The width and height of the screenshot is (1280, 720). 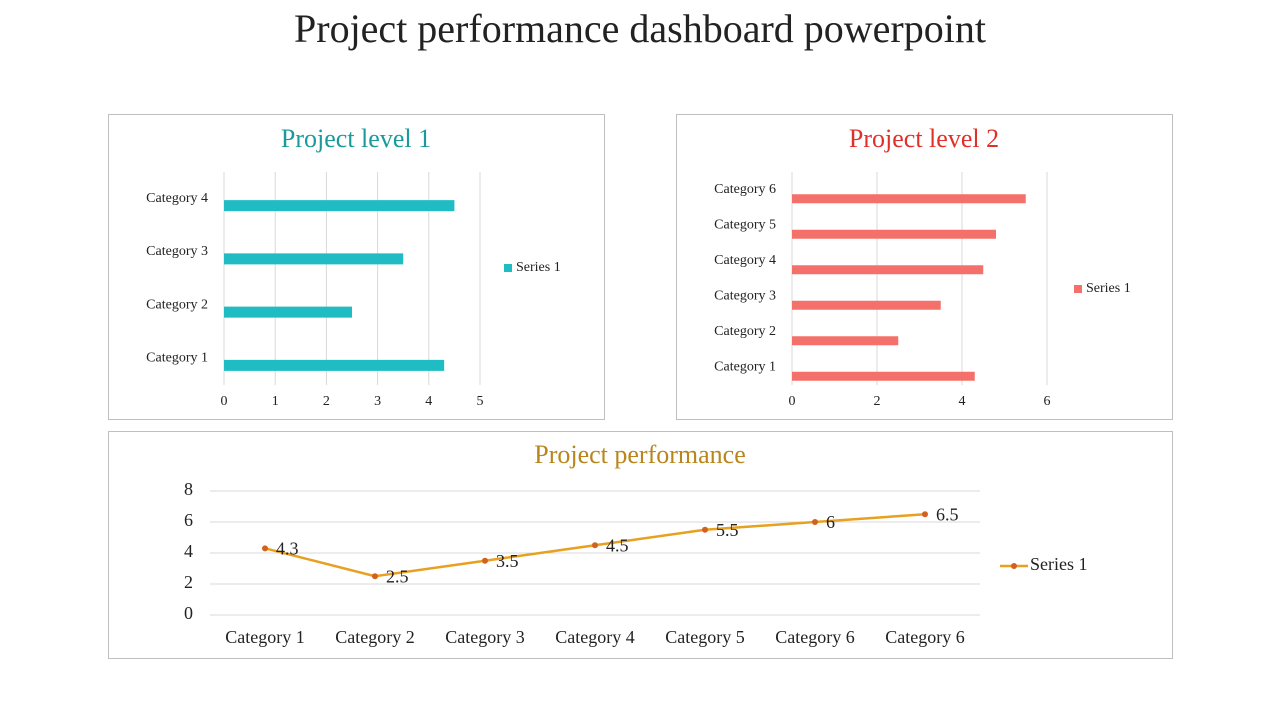 I want to click on x-tick-label: 6, so click(x=1047, y=401).